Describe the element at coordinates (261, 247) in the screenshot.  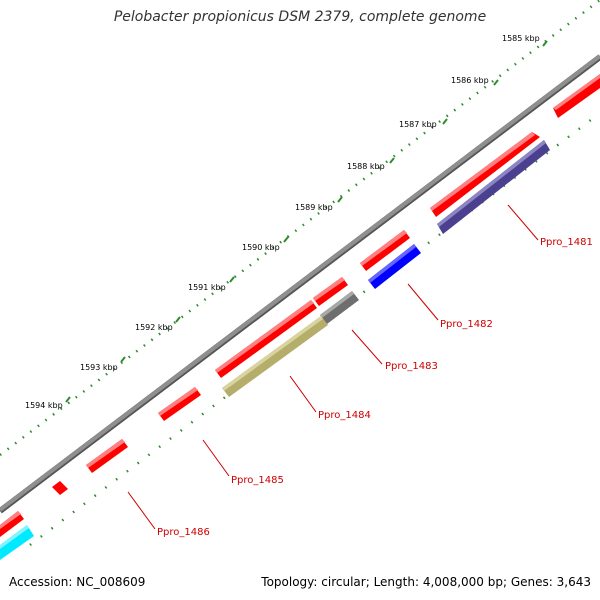
I see `scale-label: 1590 kbp` at that location.